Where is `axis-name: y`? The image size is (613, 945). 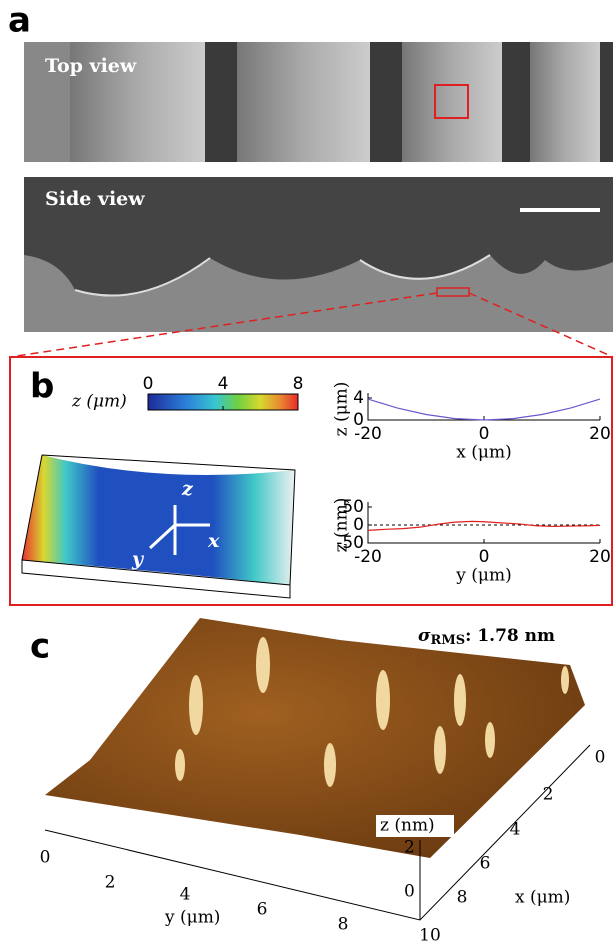 axis-name: y is located at coordinates (138, 559).